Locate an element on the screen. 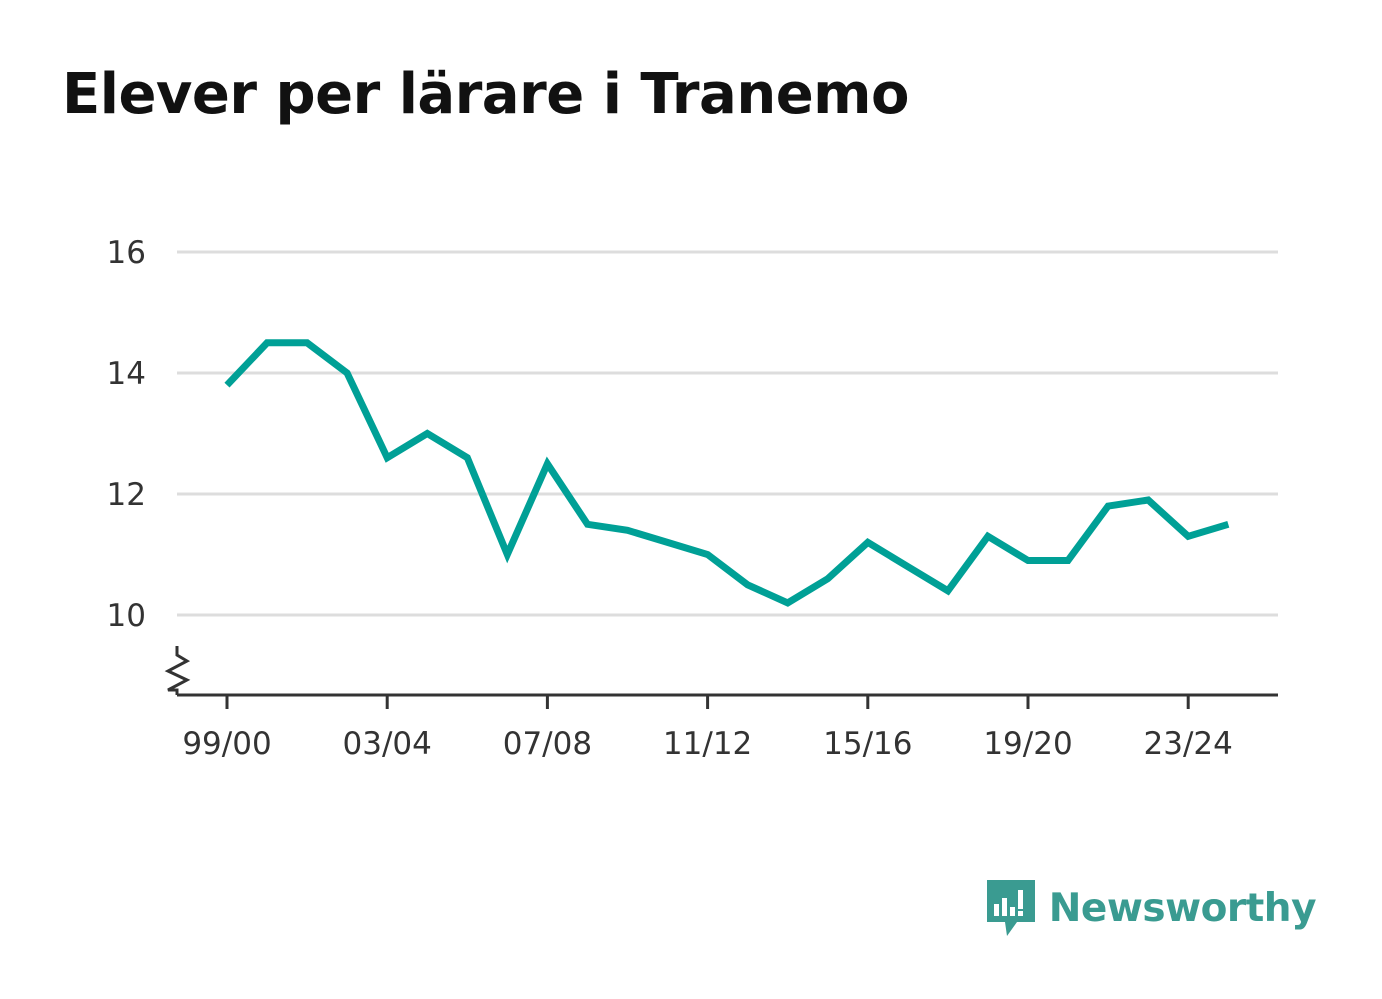 This screenshot has width=1382, height=999. y-tick-label: 10 is located at coordinates (126, 616).